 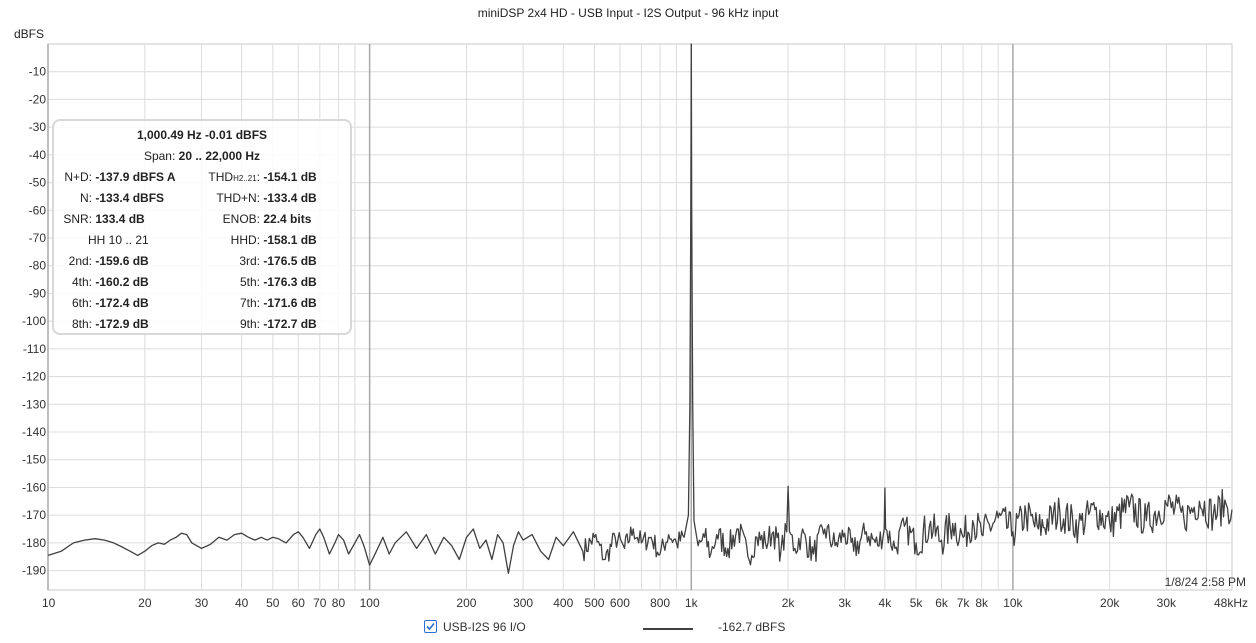 I want to click on stats-row-left: N: -133.4 dBFS, so click(x=109, y=198).